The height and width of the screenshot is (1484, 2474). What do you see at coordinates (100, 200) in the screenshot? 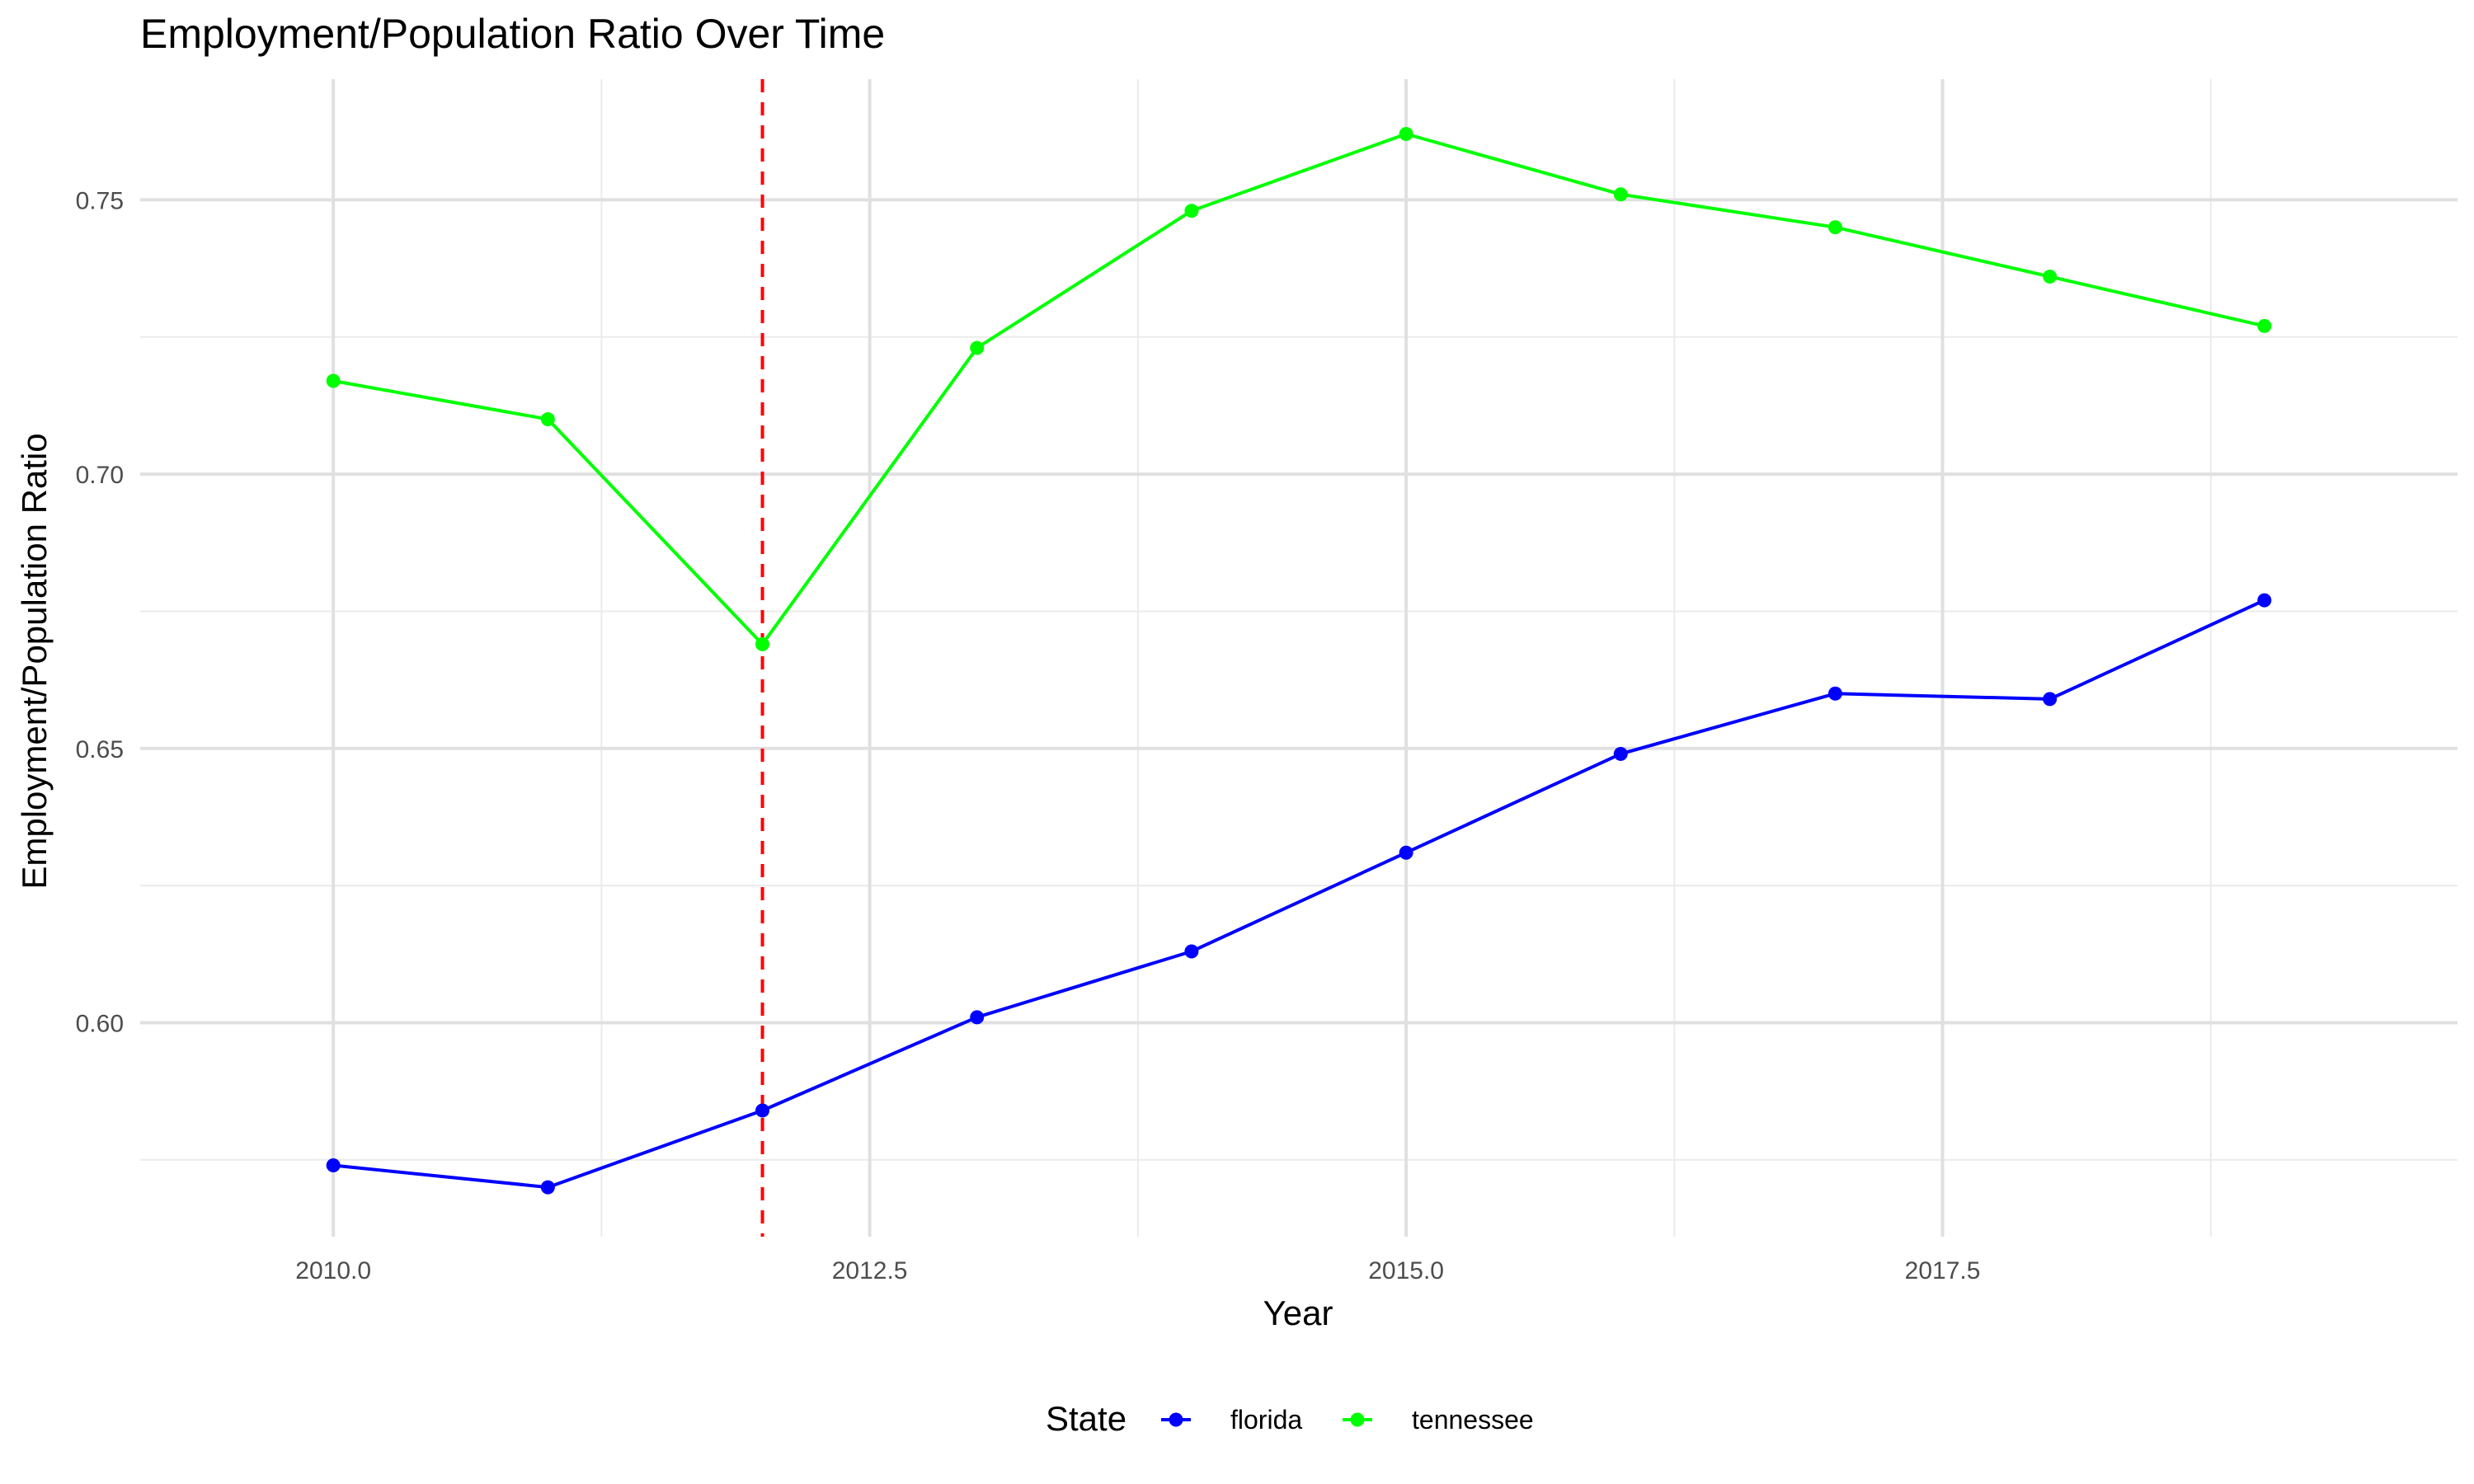
I see `y-tick-label: 0.75` at bounding box center [100, 200].